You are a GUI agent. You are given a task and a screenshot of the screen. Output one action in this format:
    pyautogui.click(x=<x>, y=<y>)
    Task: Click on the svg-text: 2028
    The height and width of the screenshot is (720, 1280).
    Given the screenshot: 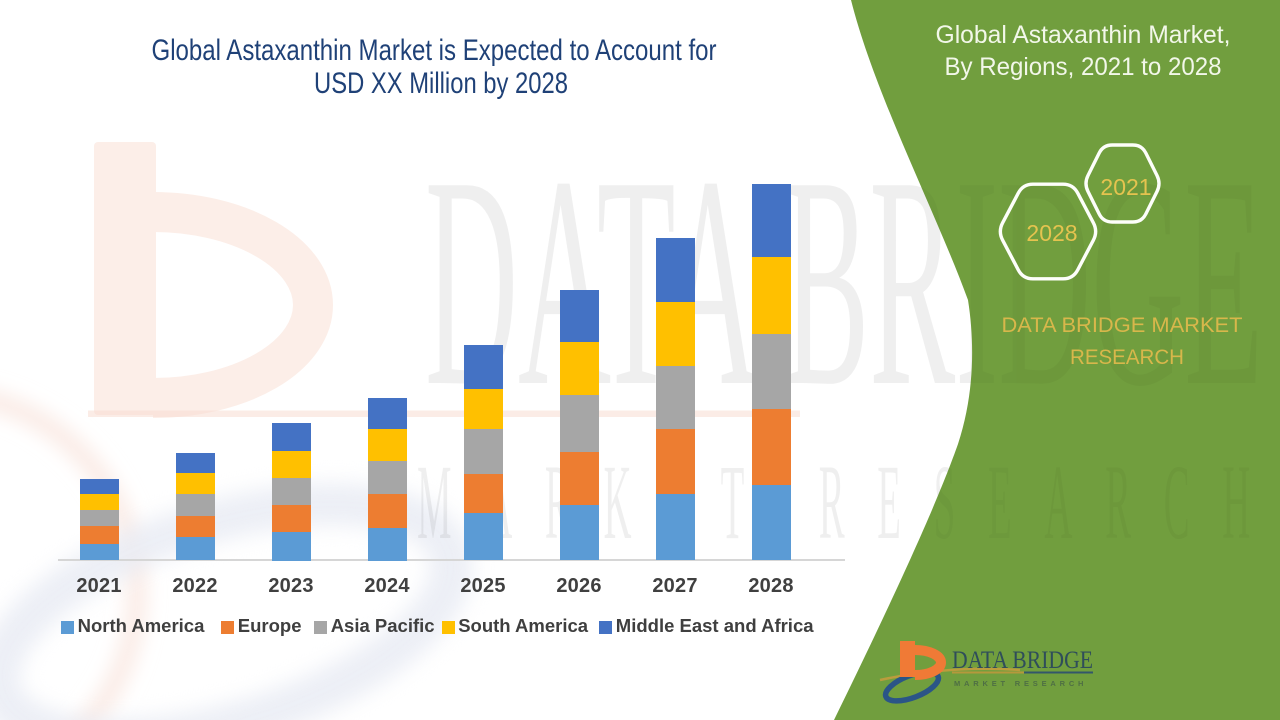 What is the action you would take?
    pyautogui.click(x=1051, y=233)
    